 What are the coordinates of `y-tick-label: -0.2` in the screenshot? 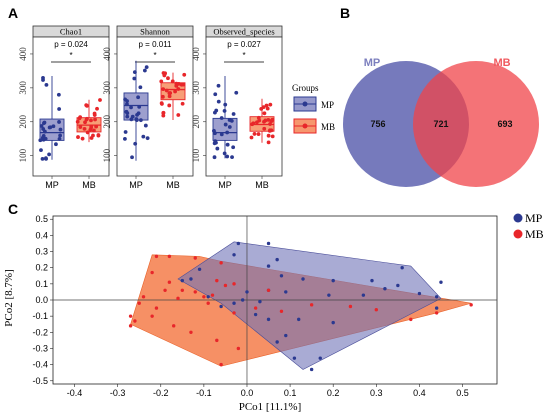 It's located at (40, 332).